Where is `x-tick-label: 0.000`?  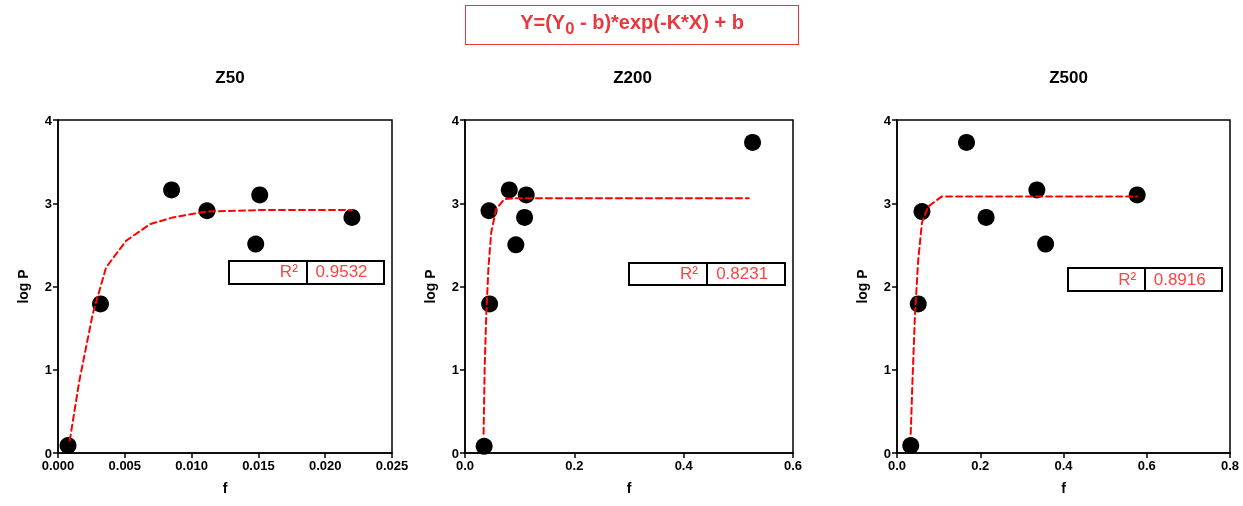 x-tick-label: 0.000 is located at coordinates (58, 465).